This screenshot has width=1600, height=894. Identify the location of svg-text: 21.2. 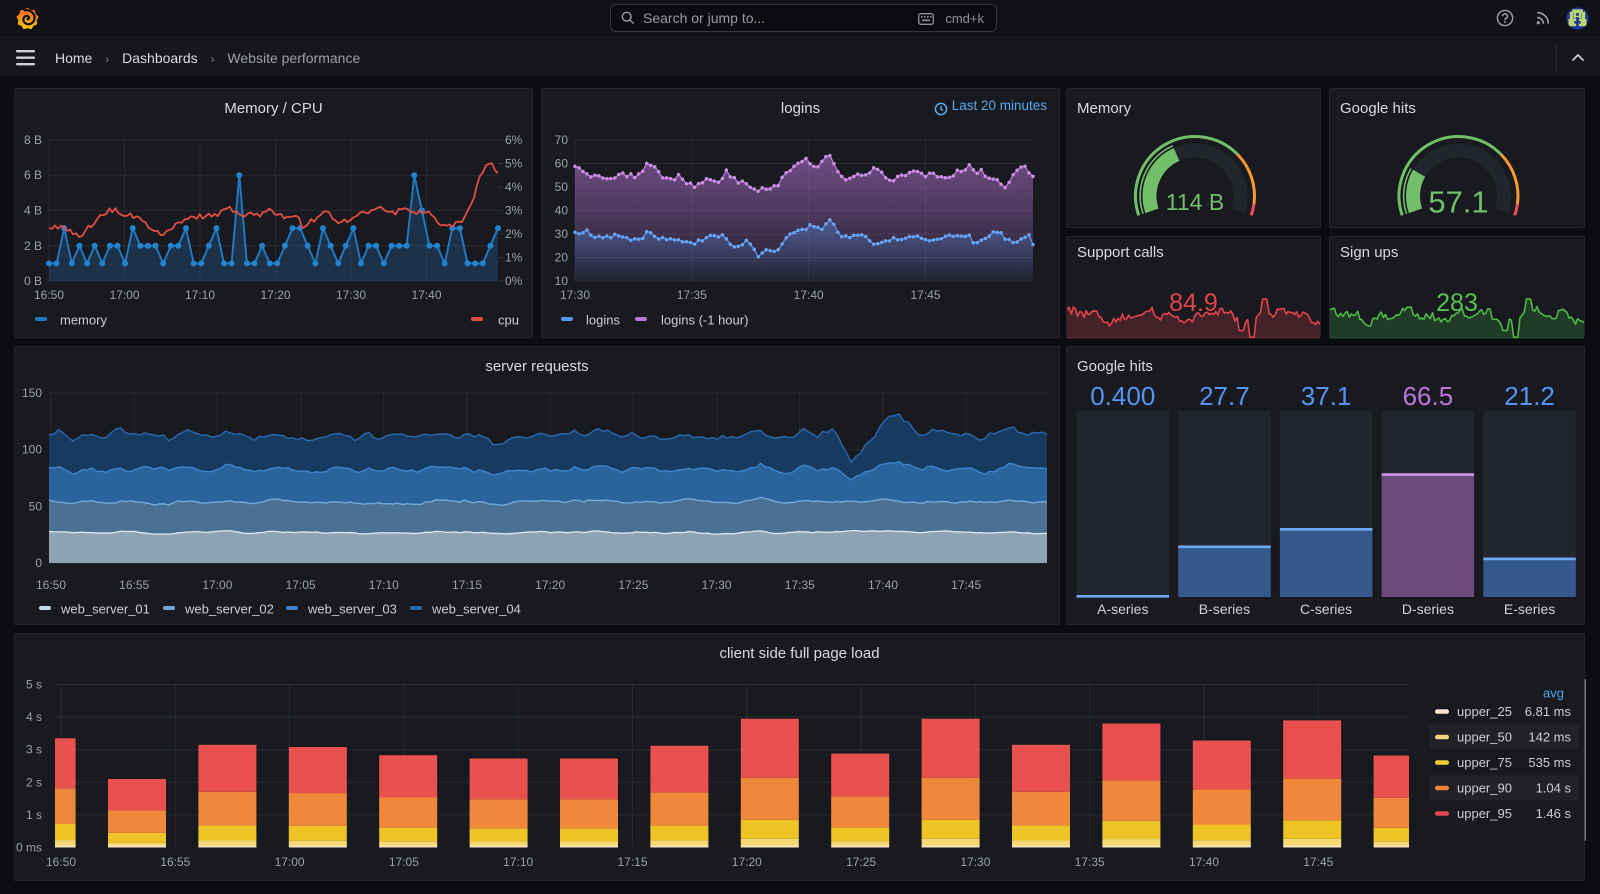
(1529, 396).